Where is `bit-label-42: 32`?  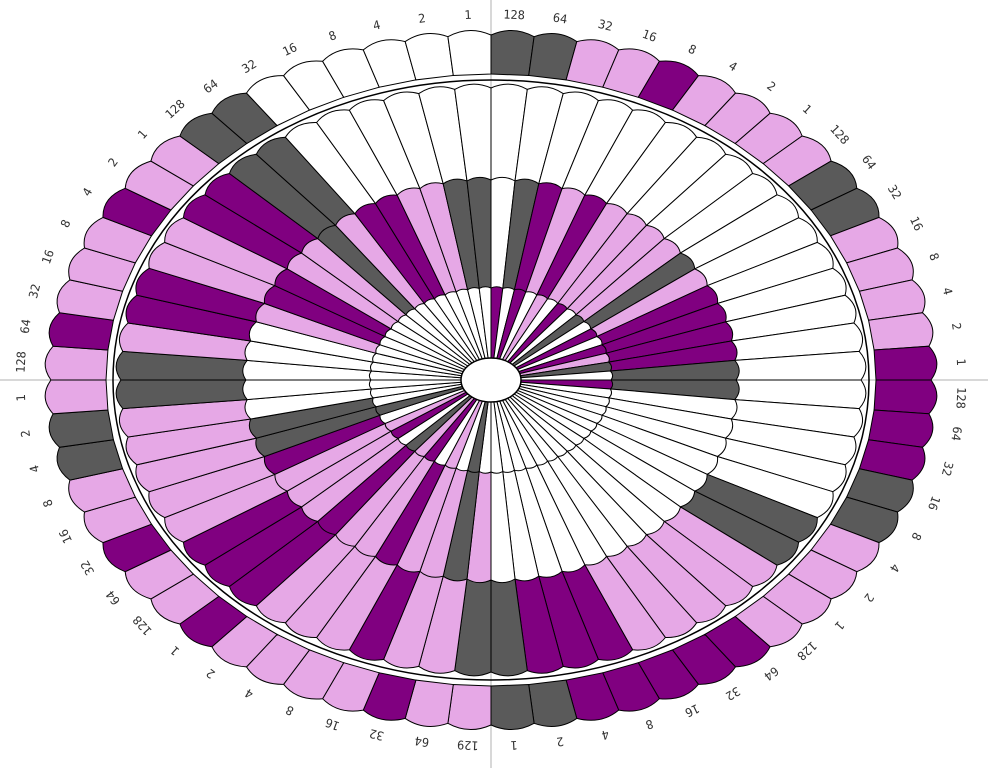 bit-label-42: 32 is located at coordinates (87, 568).